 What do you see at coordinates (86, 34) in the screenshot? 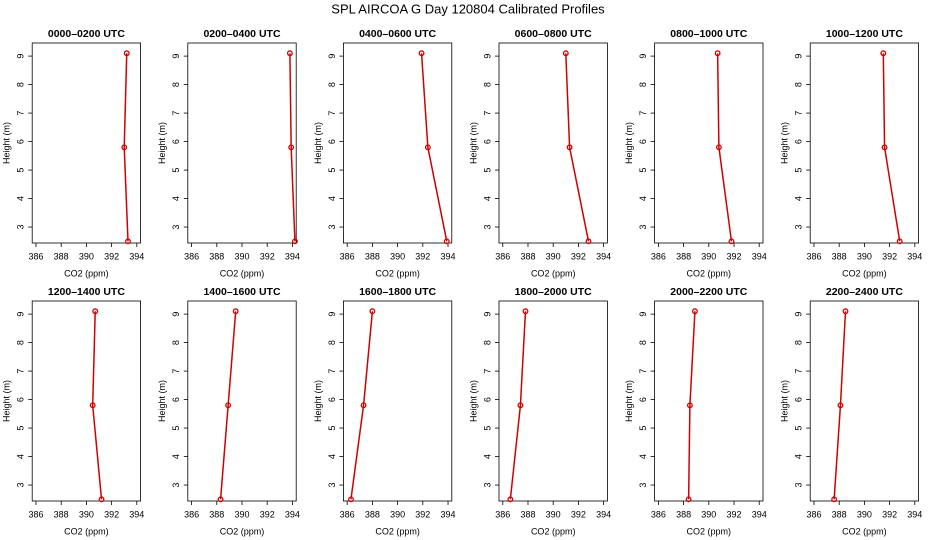
I see `panel-title: 0000–0200 UTC` at bounding box center [86, 34].